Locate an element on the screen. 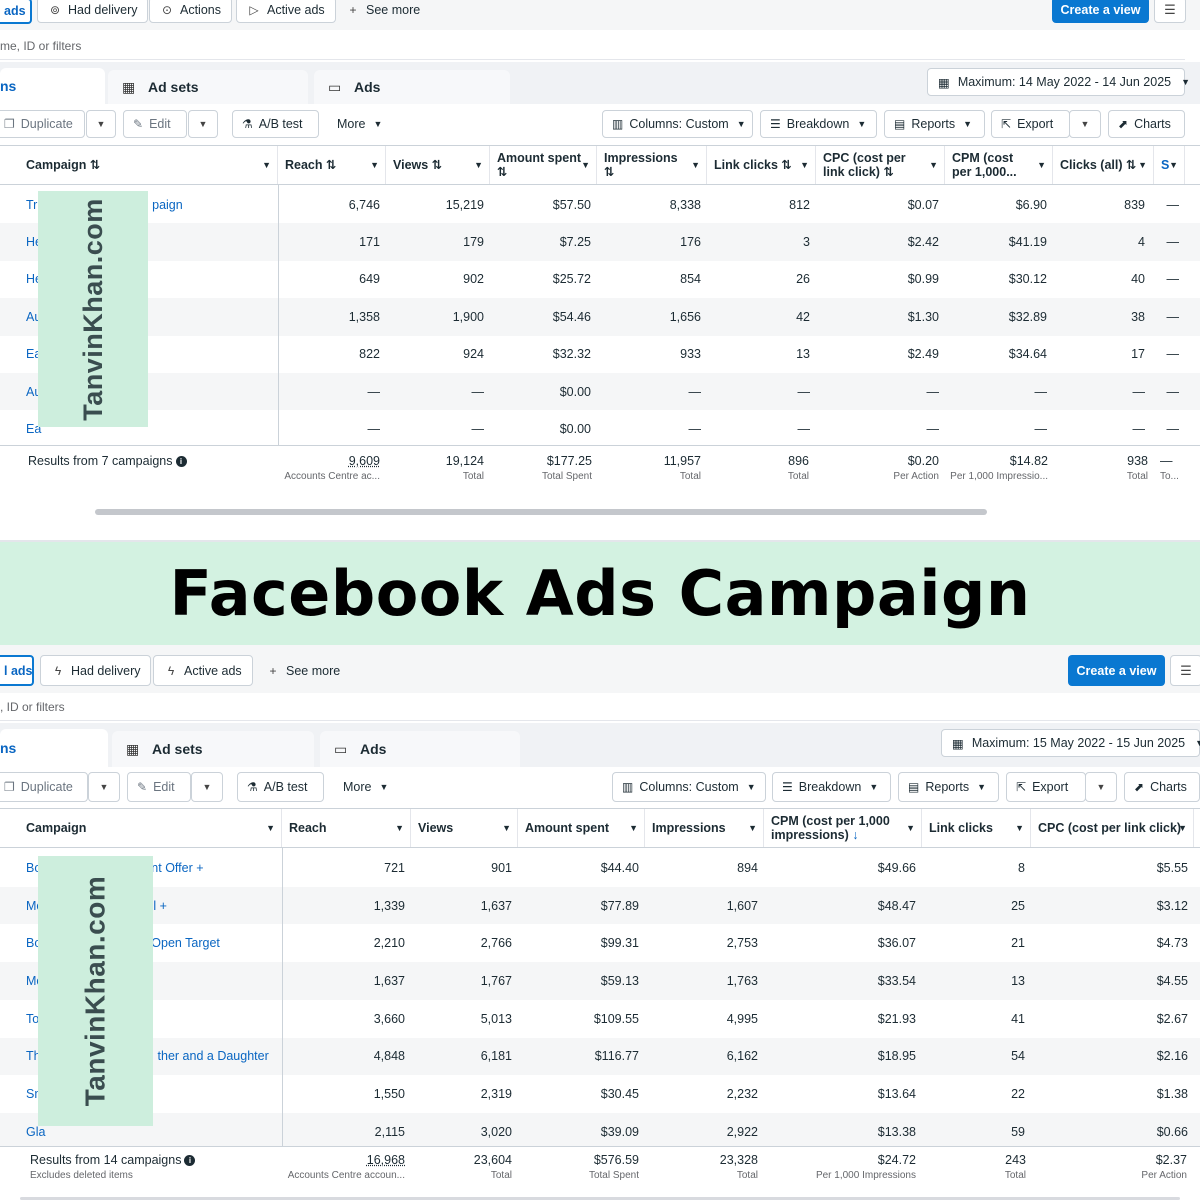 This screenshot has width=1200, height=1200. col-campaign: Campaign ⇅ ▼ is located at coordinates (149, 165).